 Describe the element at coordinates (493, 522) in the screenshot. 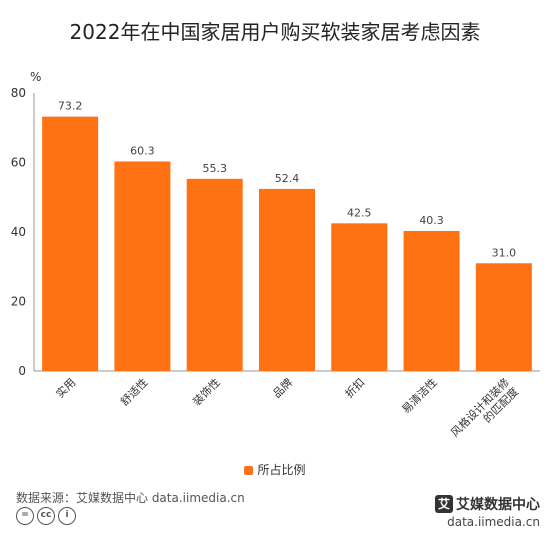

I see `brand-url: data.iimedia.cn` at that location.